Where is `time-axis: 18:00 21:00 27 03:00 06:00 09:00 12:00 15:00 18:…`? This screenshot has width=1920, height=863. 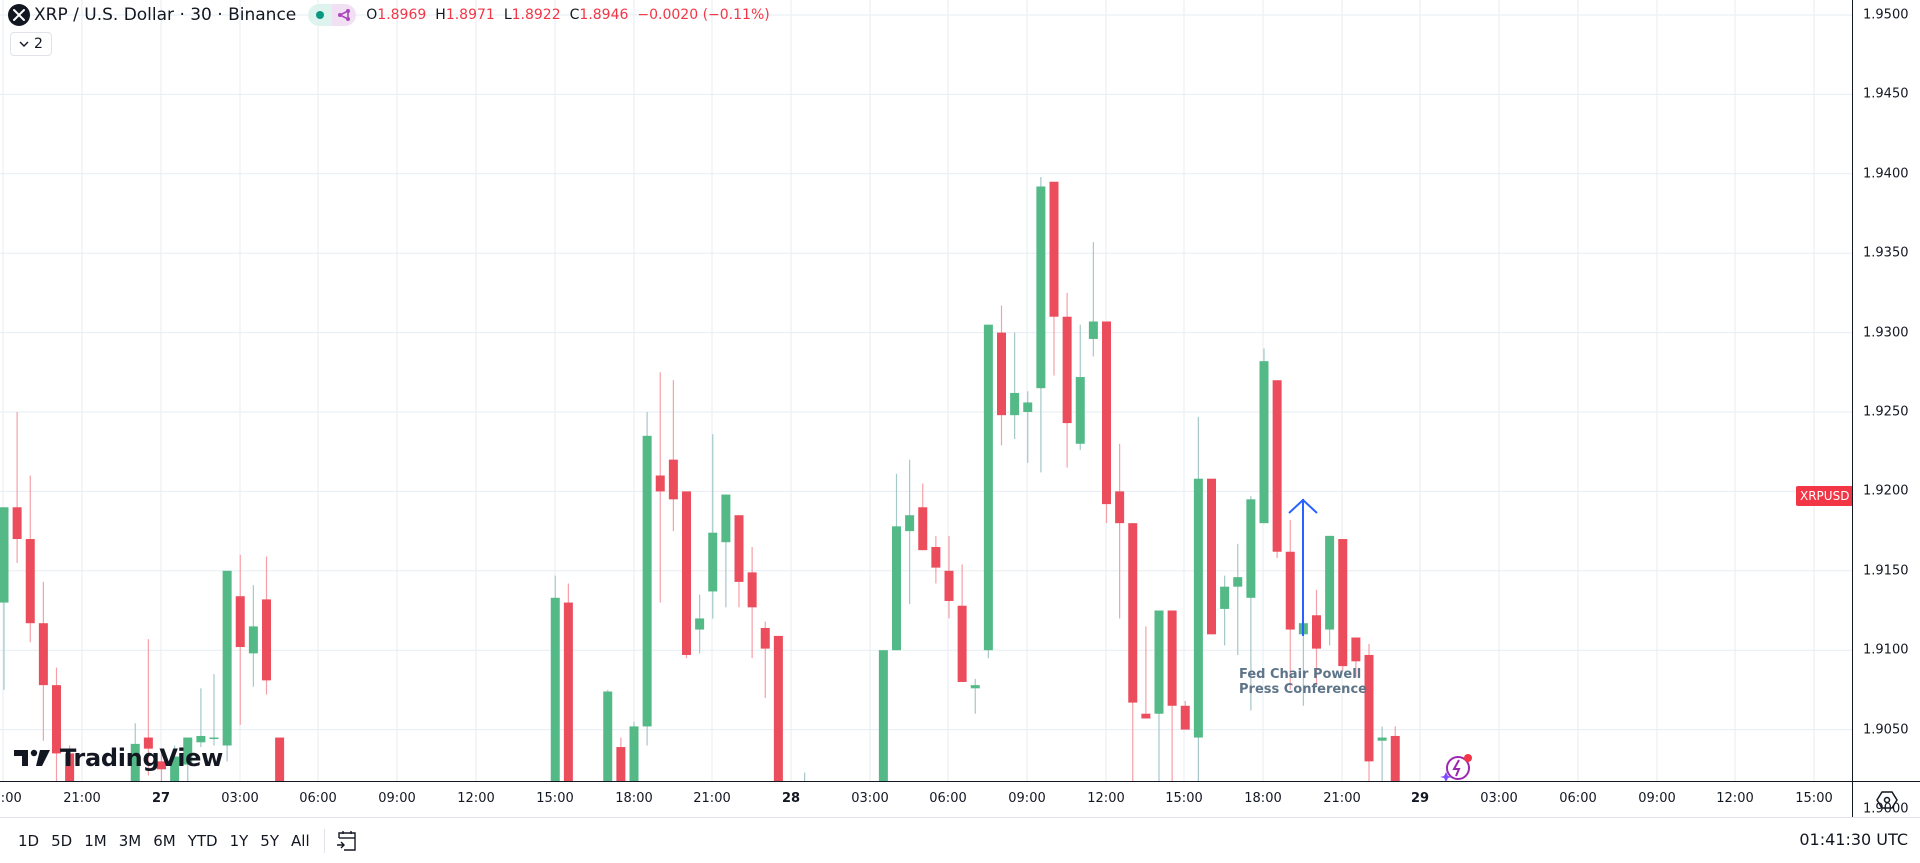 time-axis: 18:00 21:00 27 03:00 06:00 09:00 12:00 15:00 18:… is located at coordinates (926, 799).